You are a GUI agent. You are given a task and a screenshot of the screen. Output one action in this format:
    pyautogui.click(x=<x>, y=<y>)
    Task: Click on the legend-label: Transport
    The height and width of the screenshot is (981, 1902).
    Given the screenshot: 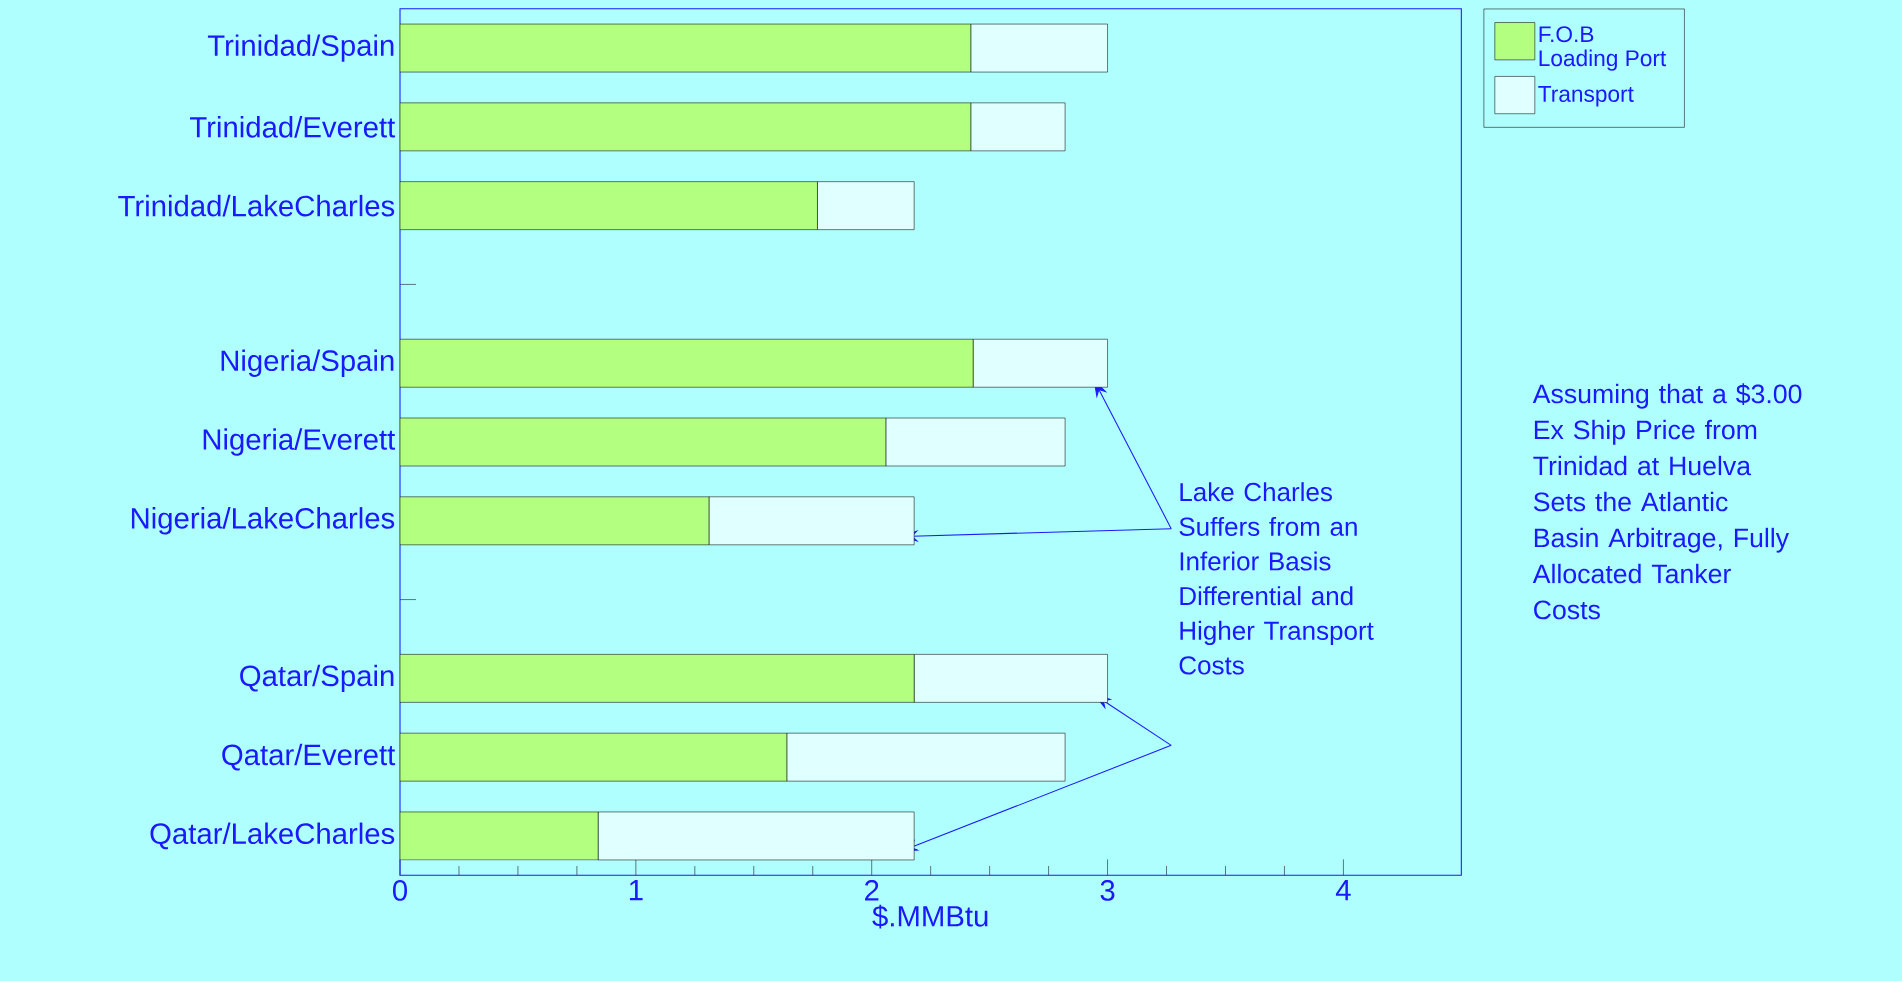 What is the action you would take?
    pyautogui.click(x=1586, y=96)
    